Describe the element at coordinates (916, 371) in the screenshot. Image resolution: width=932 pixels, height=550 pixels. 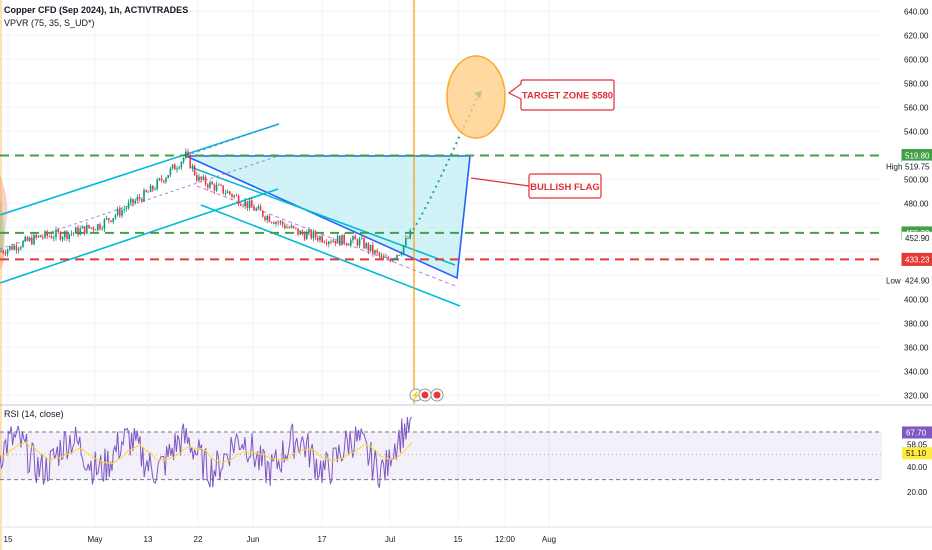
I see `price-tick: 340.00` at that location.